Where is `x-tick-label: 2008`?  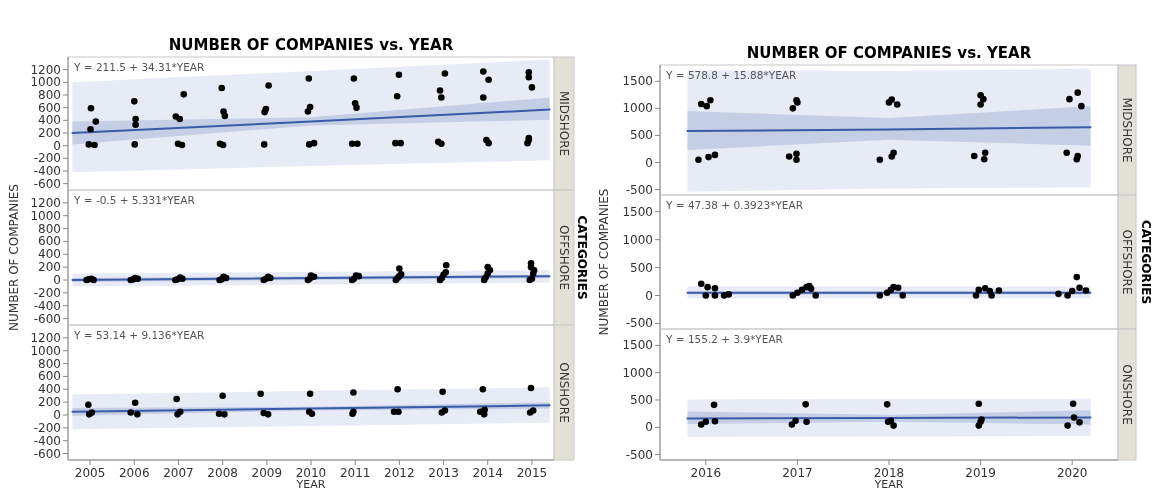 x-tick-label: 2008 is located at coordinates (222, 473).